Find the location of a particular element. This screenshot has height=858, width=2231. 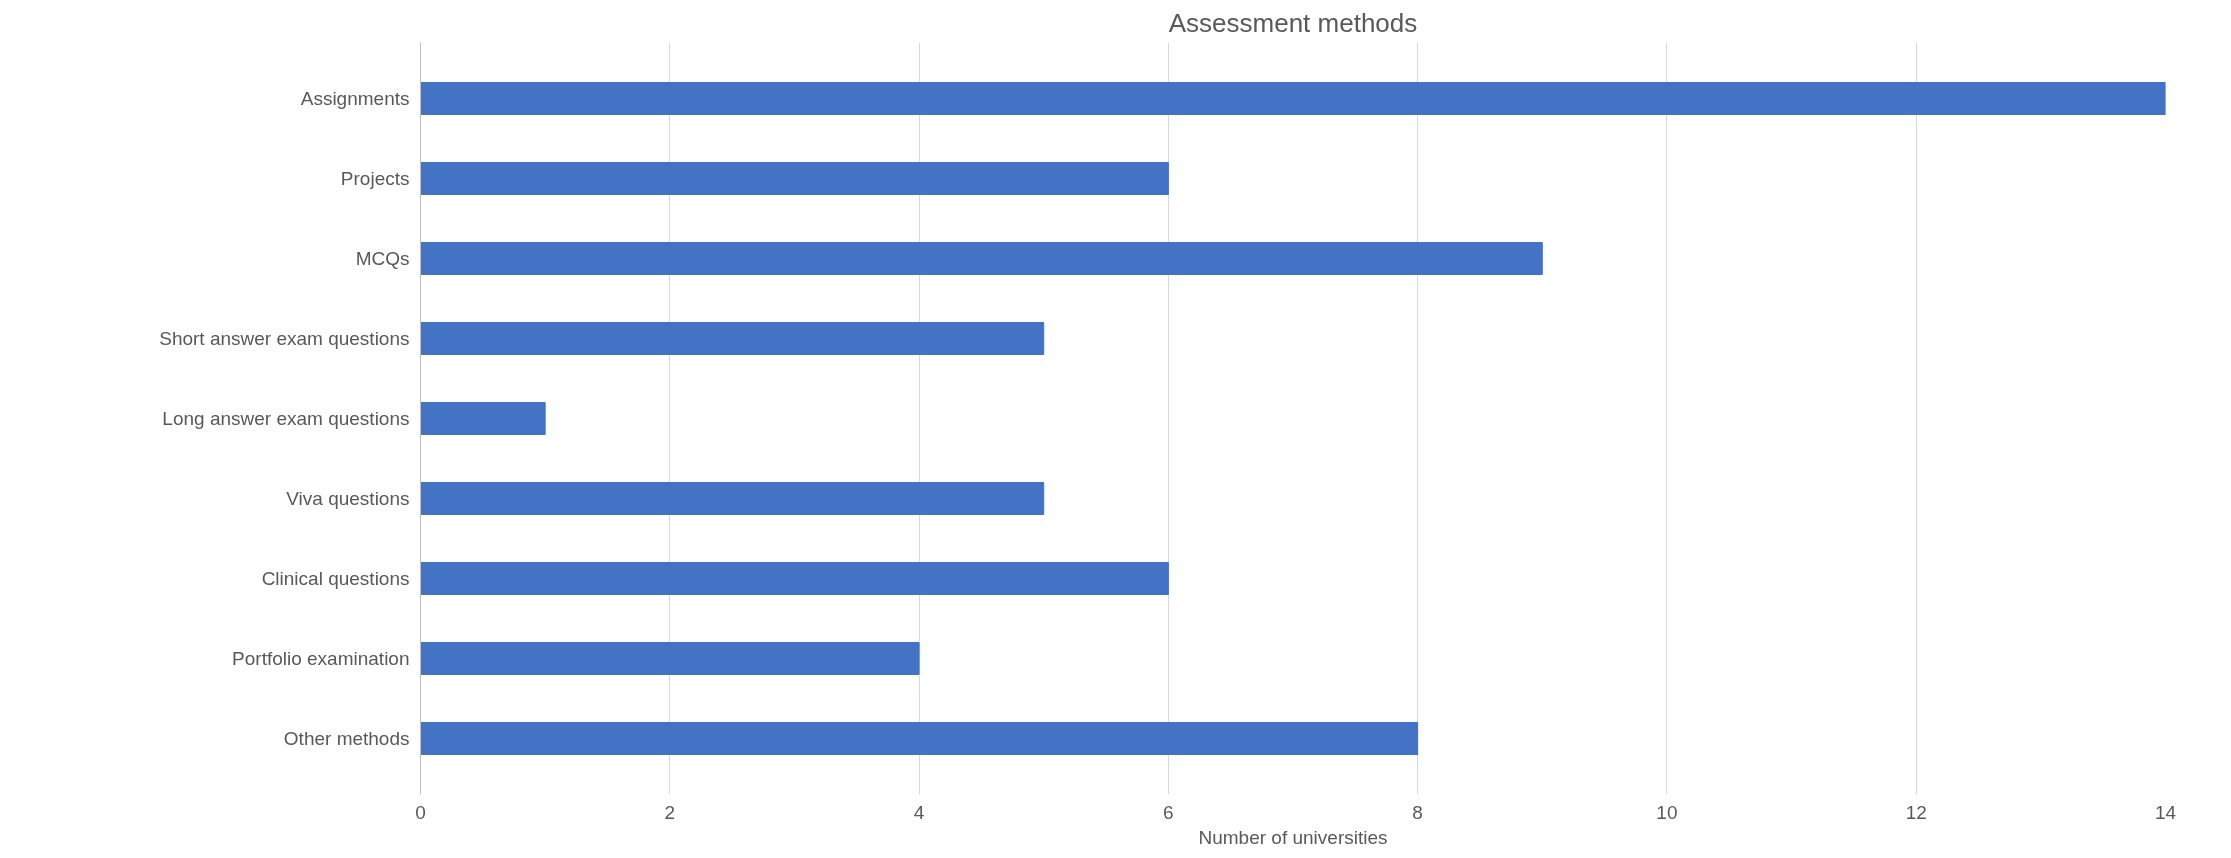

y-tick-label: Short answer exam questions is located at coordinates (284, 338).